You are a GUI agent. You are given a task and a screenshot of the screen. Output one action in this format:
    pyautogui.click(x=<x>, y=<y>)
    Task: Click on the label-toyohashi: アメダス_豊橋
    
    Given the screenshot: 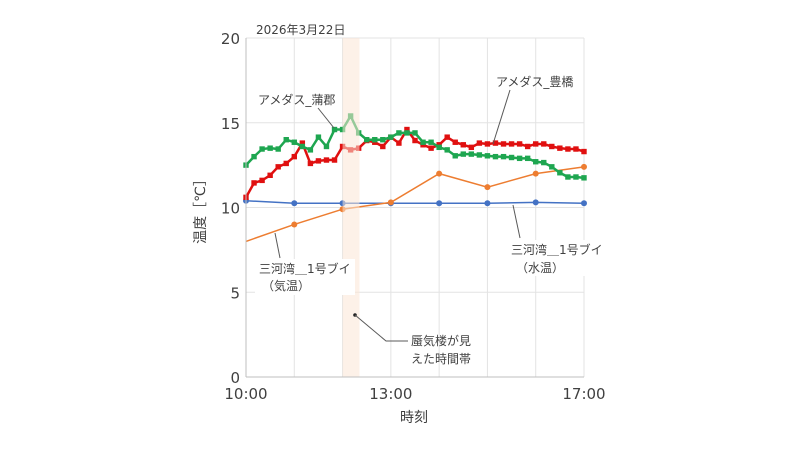 What is the action you would take?
    pyautogui.click(x=534, y=81)
    